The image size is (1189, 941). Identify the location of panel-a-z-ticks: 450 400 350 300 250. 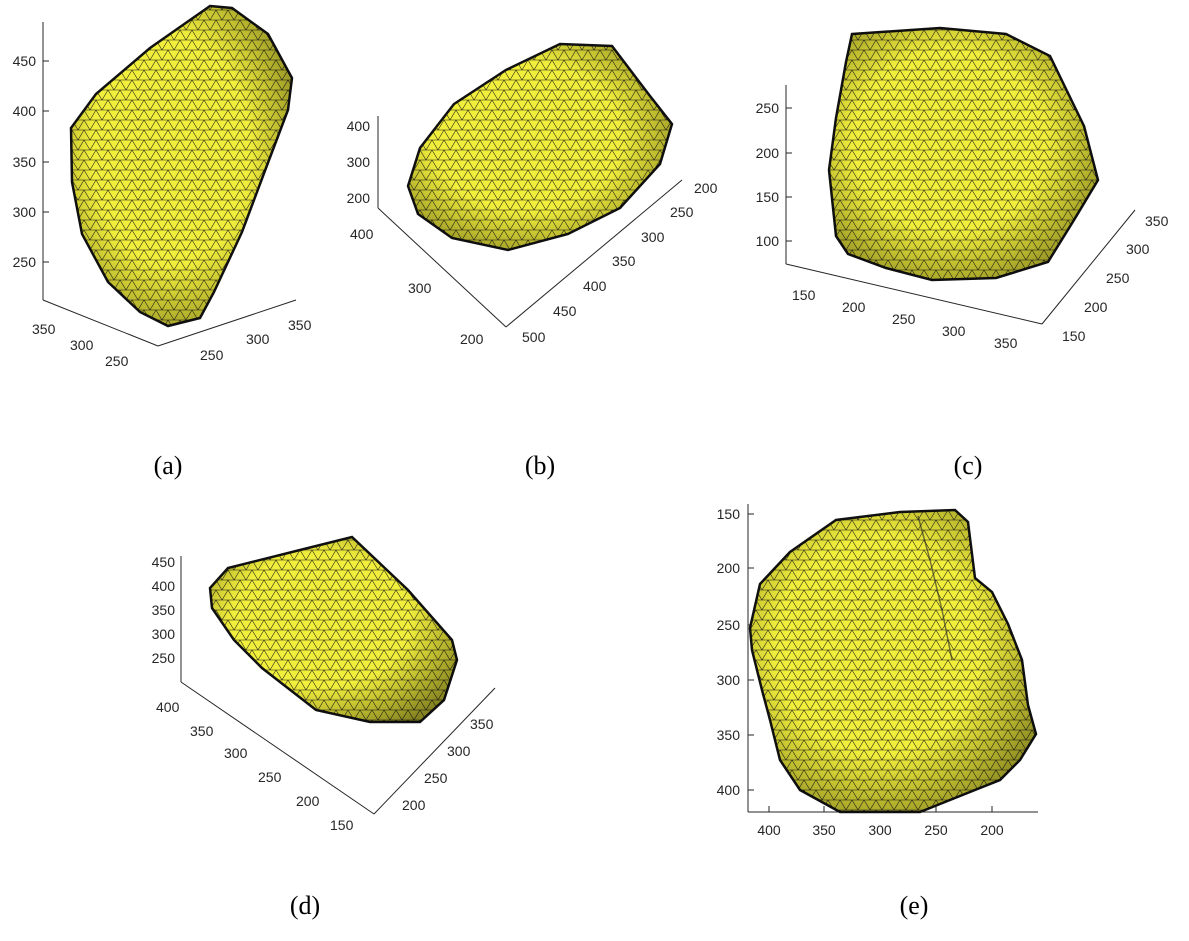
(25, 161).